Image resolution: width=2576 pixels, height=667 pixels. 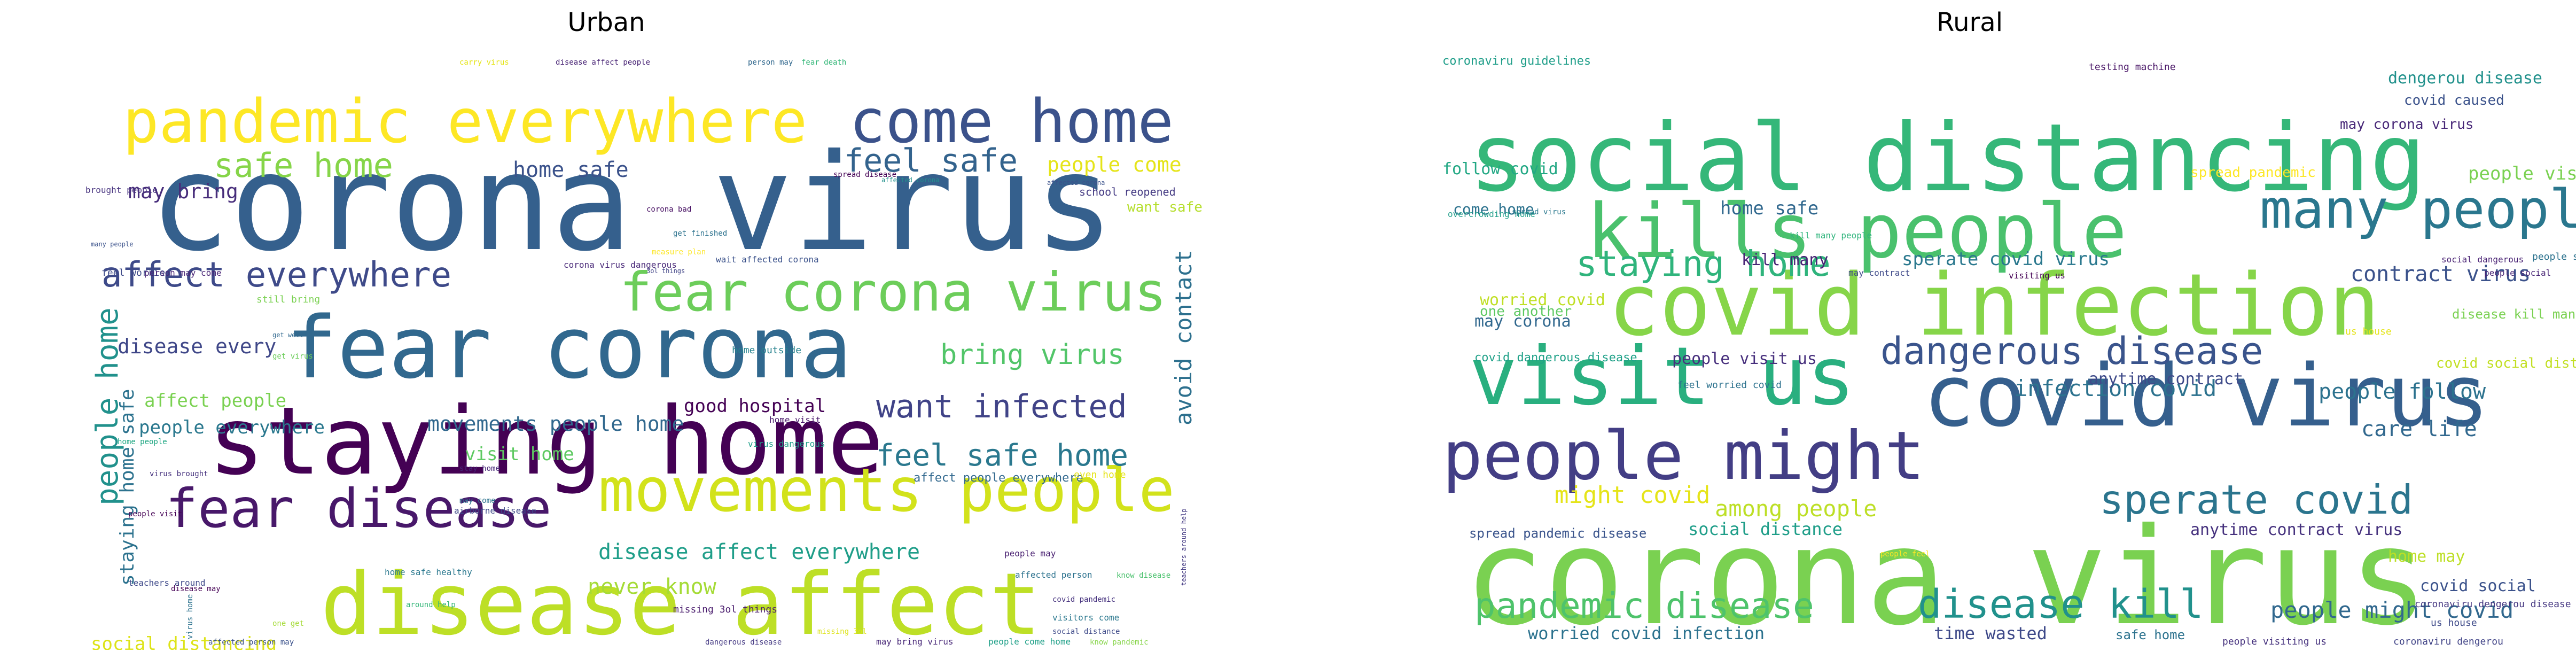 What do you see at coordinates (288, 299) in the screenshot?
I see `word-still-bring: still bring` at bounding box center [288, 299].